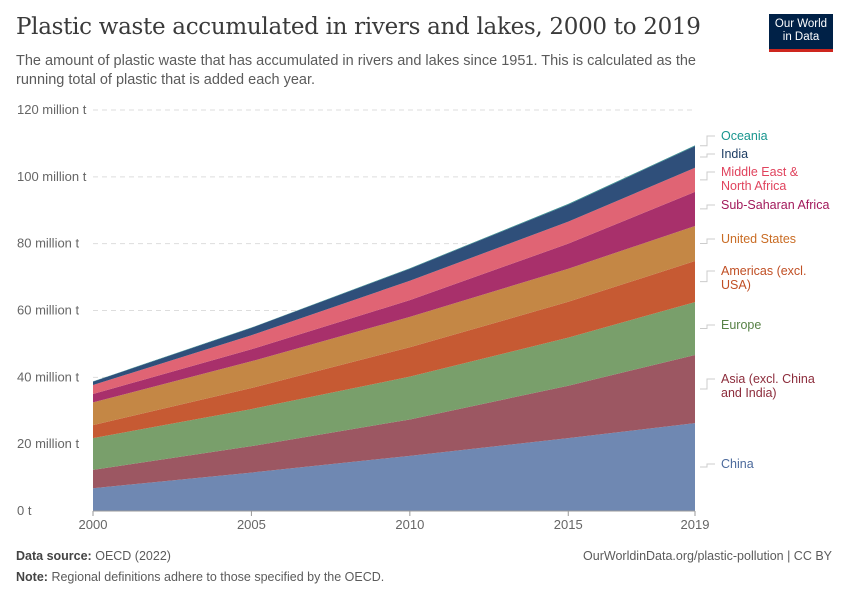 The height and width of the screenshot is (600, 850). What do you see at coordinates (93, 524) in the screenshot?
I see `x-tick-label: 2000` at bounding box center [93, 524].